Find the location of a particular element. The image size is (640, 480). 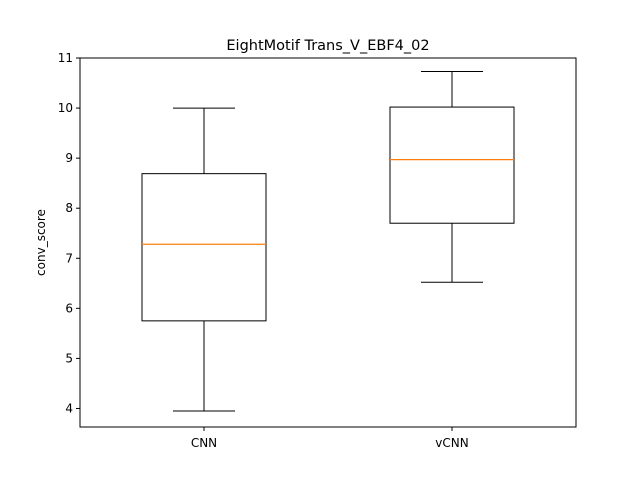

y-tick-label: 11 is located at coordinates (65, 58).